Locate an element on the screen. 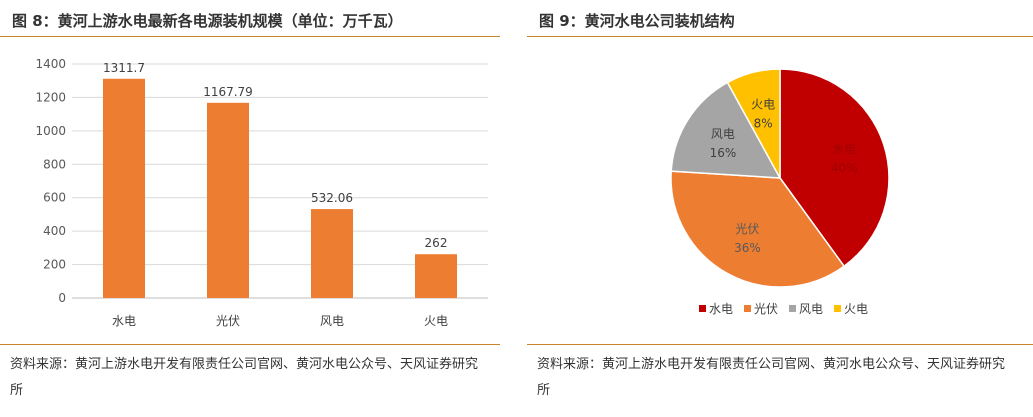  y-tick-label: 1400 is located at coordinates (50, 64).